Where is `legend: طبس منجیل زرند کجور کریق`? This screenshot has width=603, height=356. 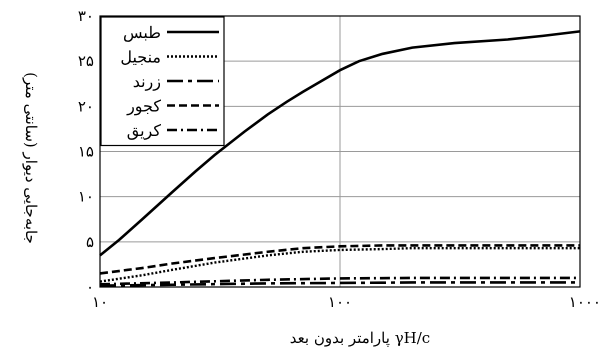 legend: طبس منجیل زرند کجور کریق is located at coordinates (162, 81).